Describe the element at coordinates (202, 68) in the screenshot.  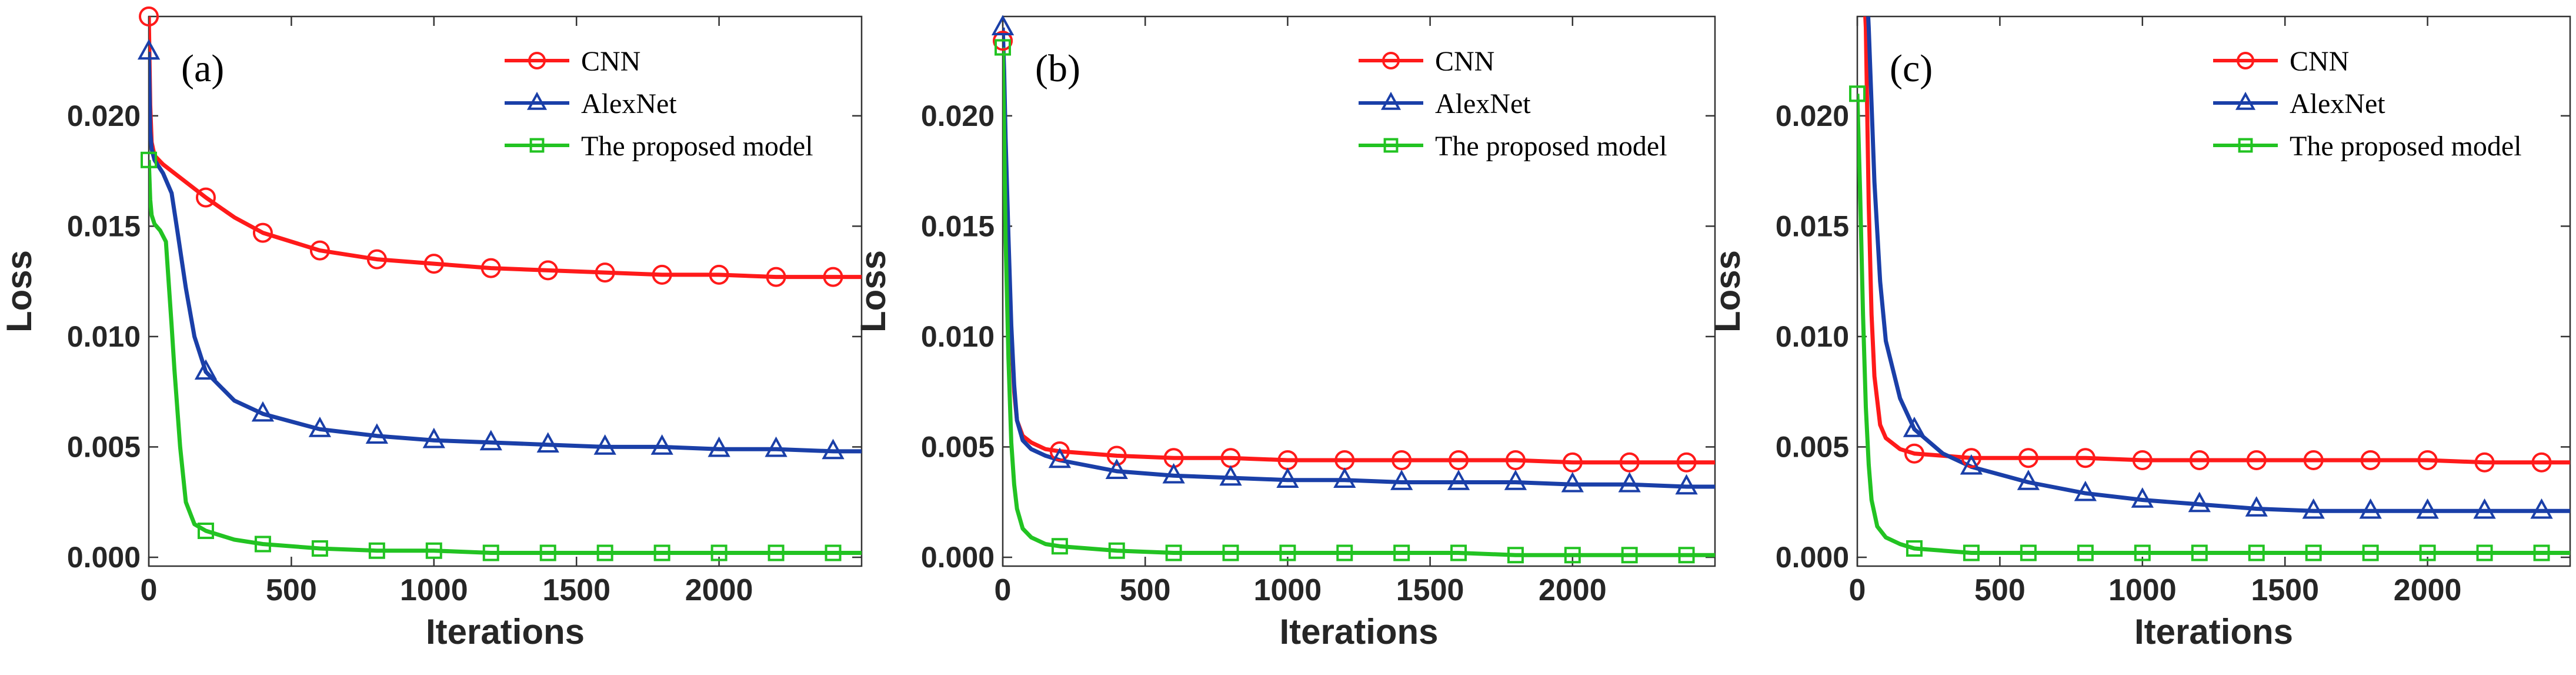
I see `panel-label: (a)` at that location.